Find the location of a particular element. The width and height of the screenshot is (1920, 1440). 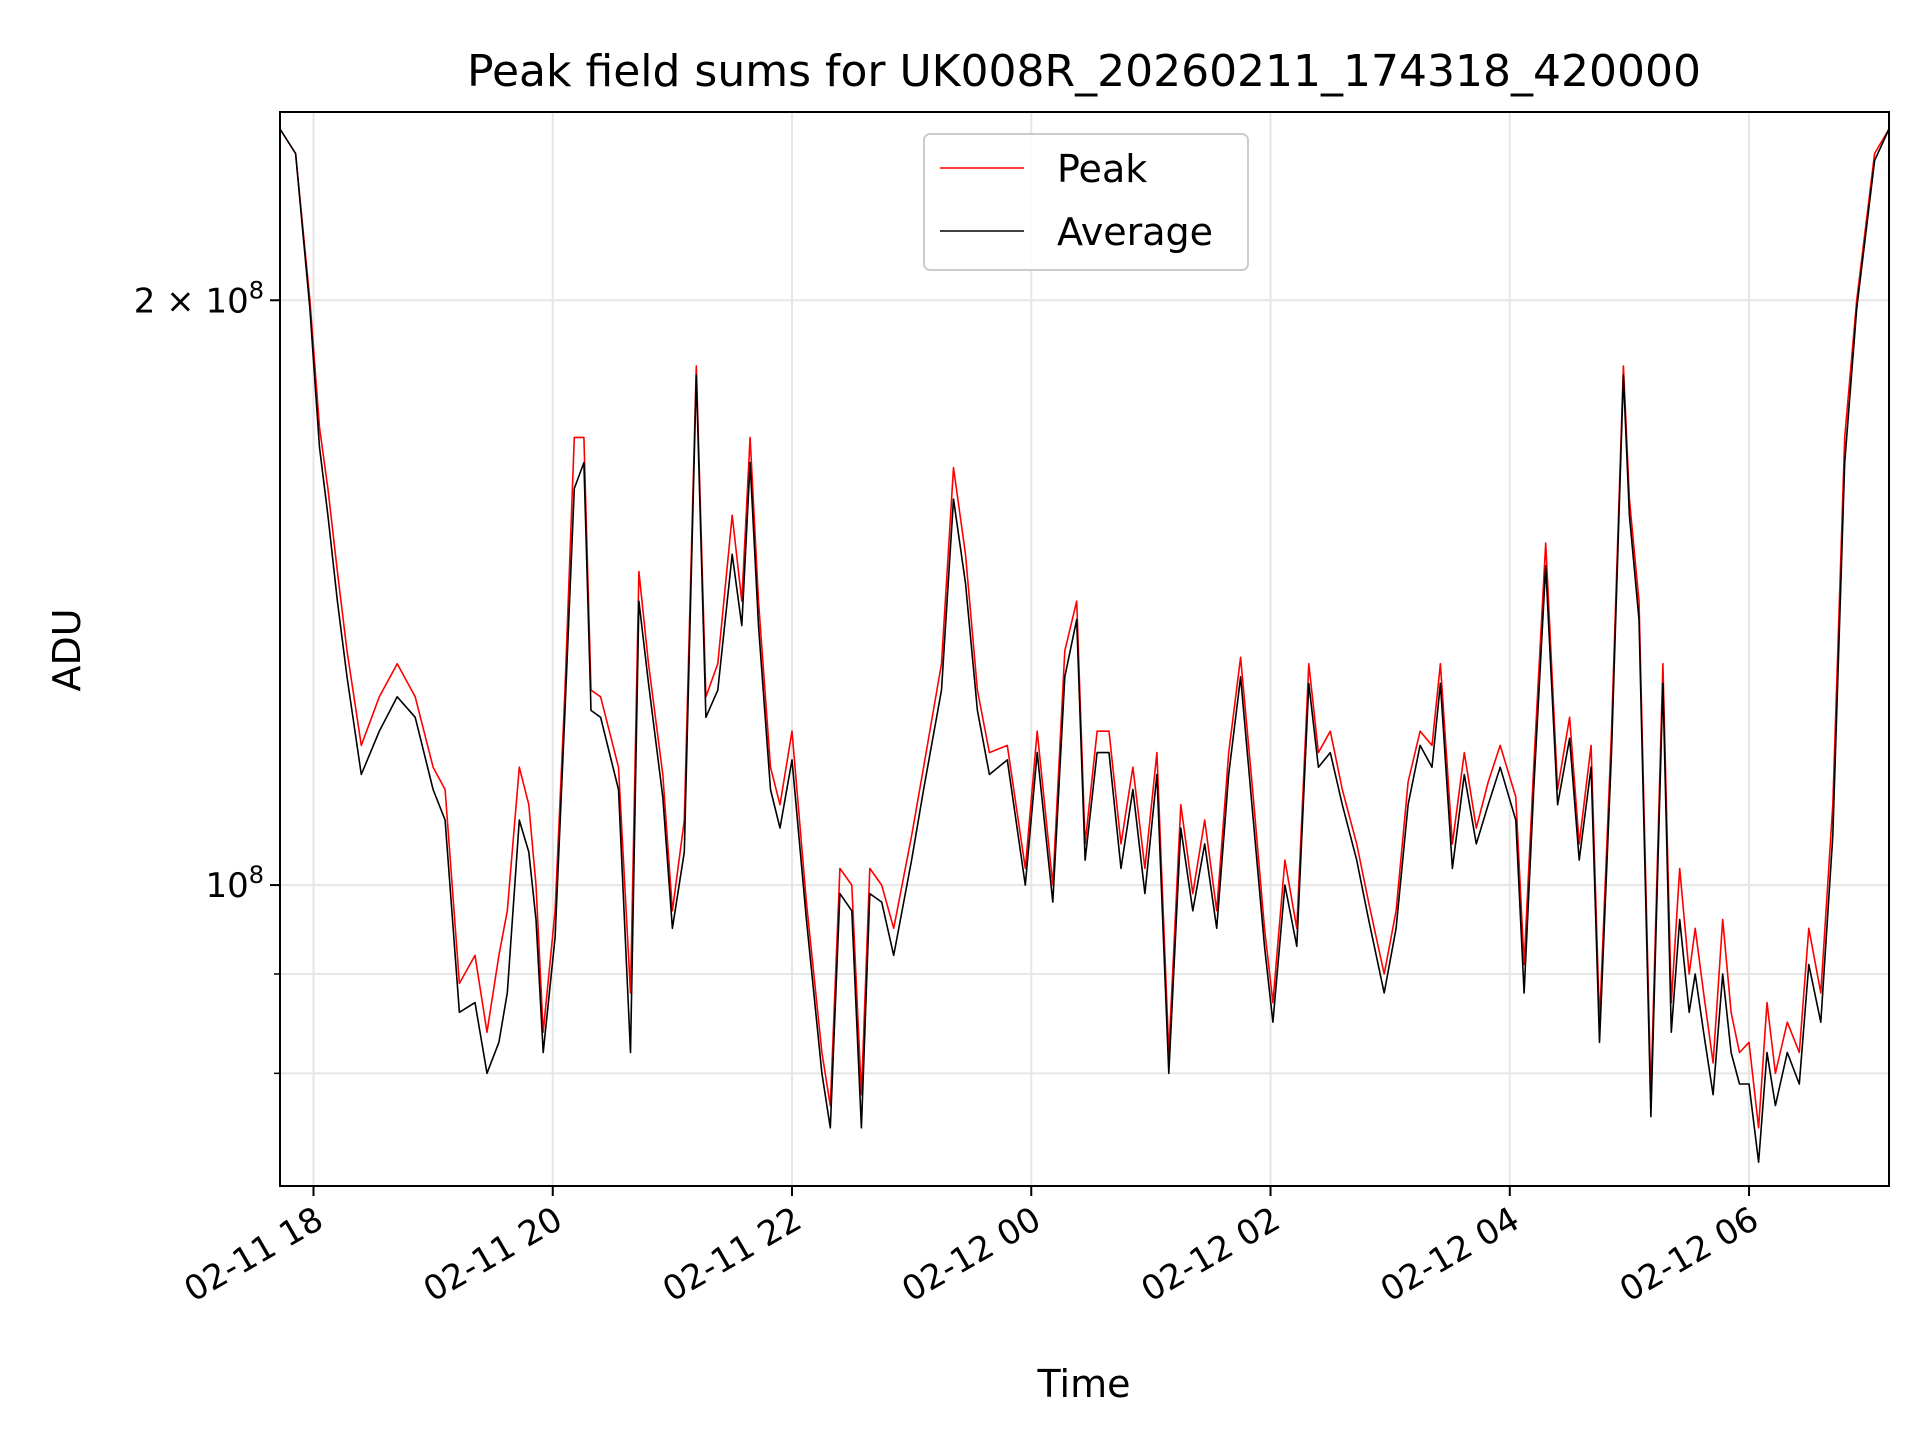

legend-label-peak: Peak is located at coordinates (1102, 169).